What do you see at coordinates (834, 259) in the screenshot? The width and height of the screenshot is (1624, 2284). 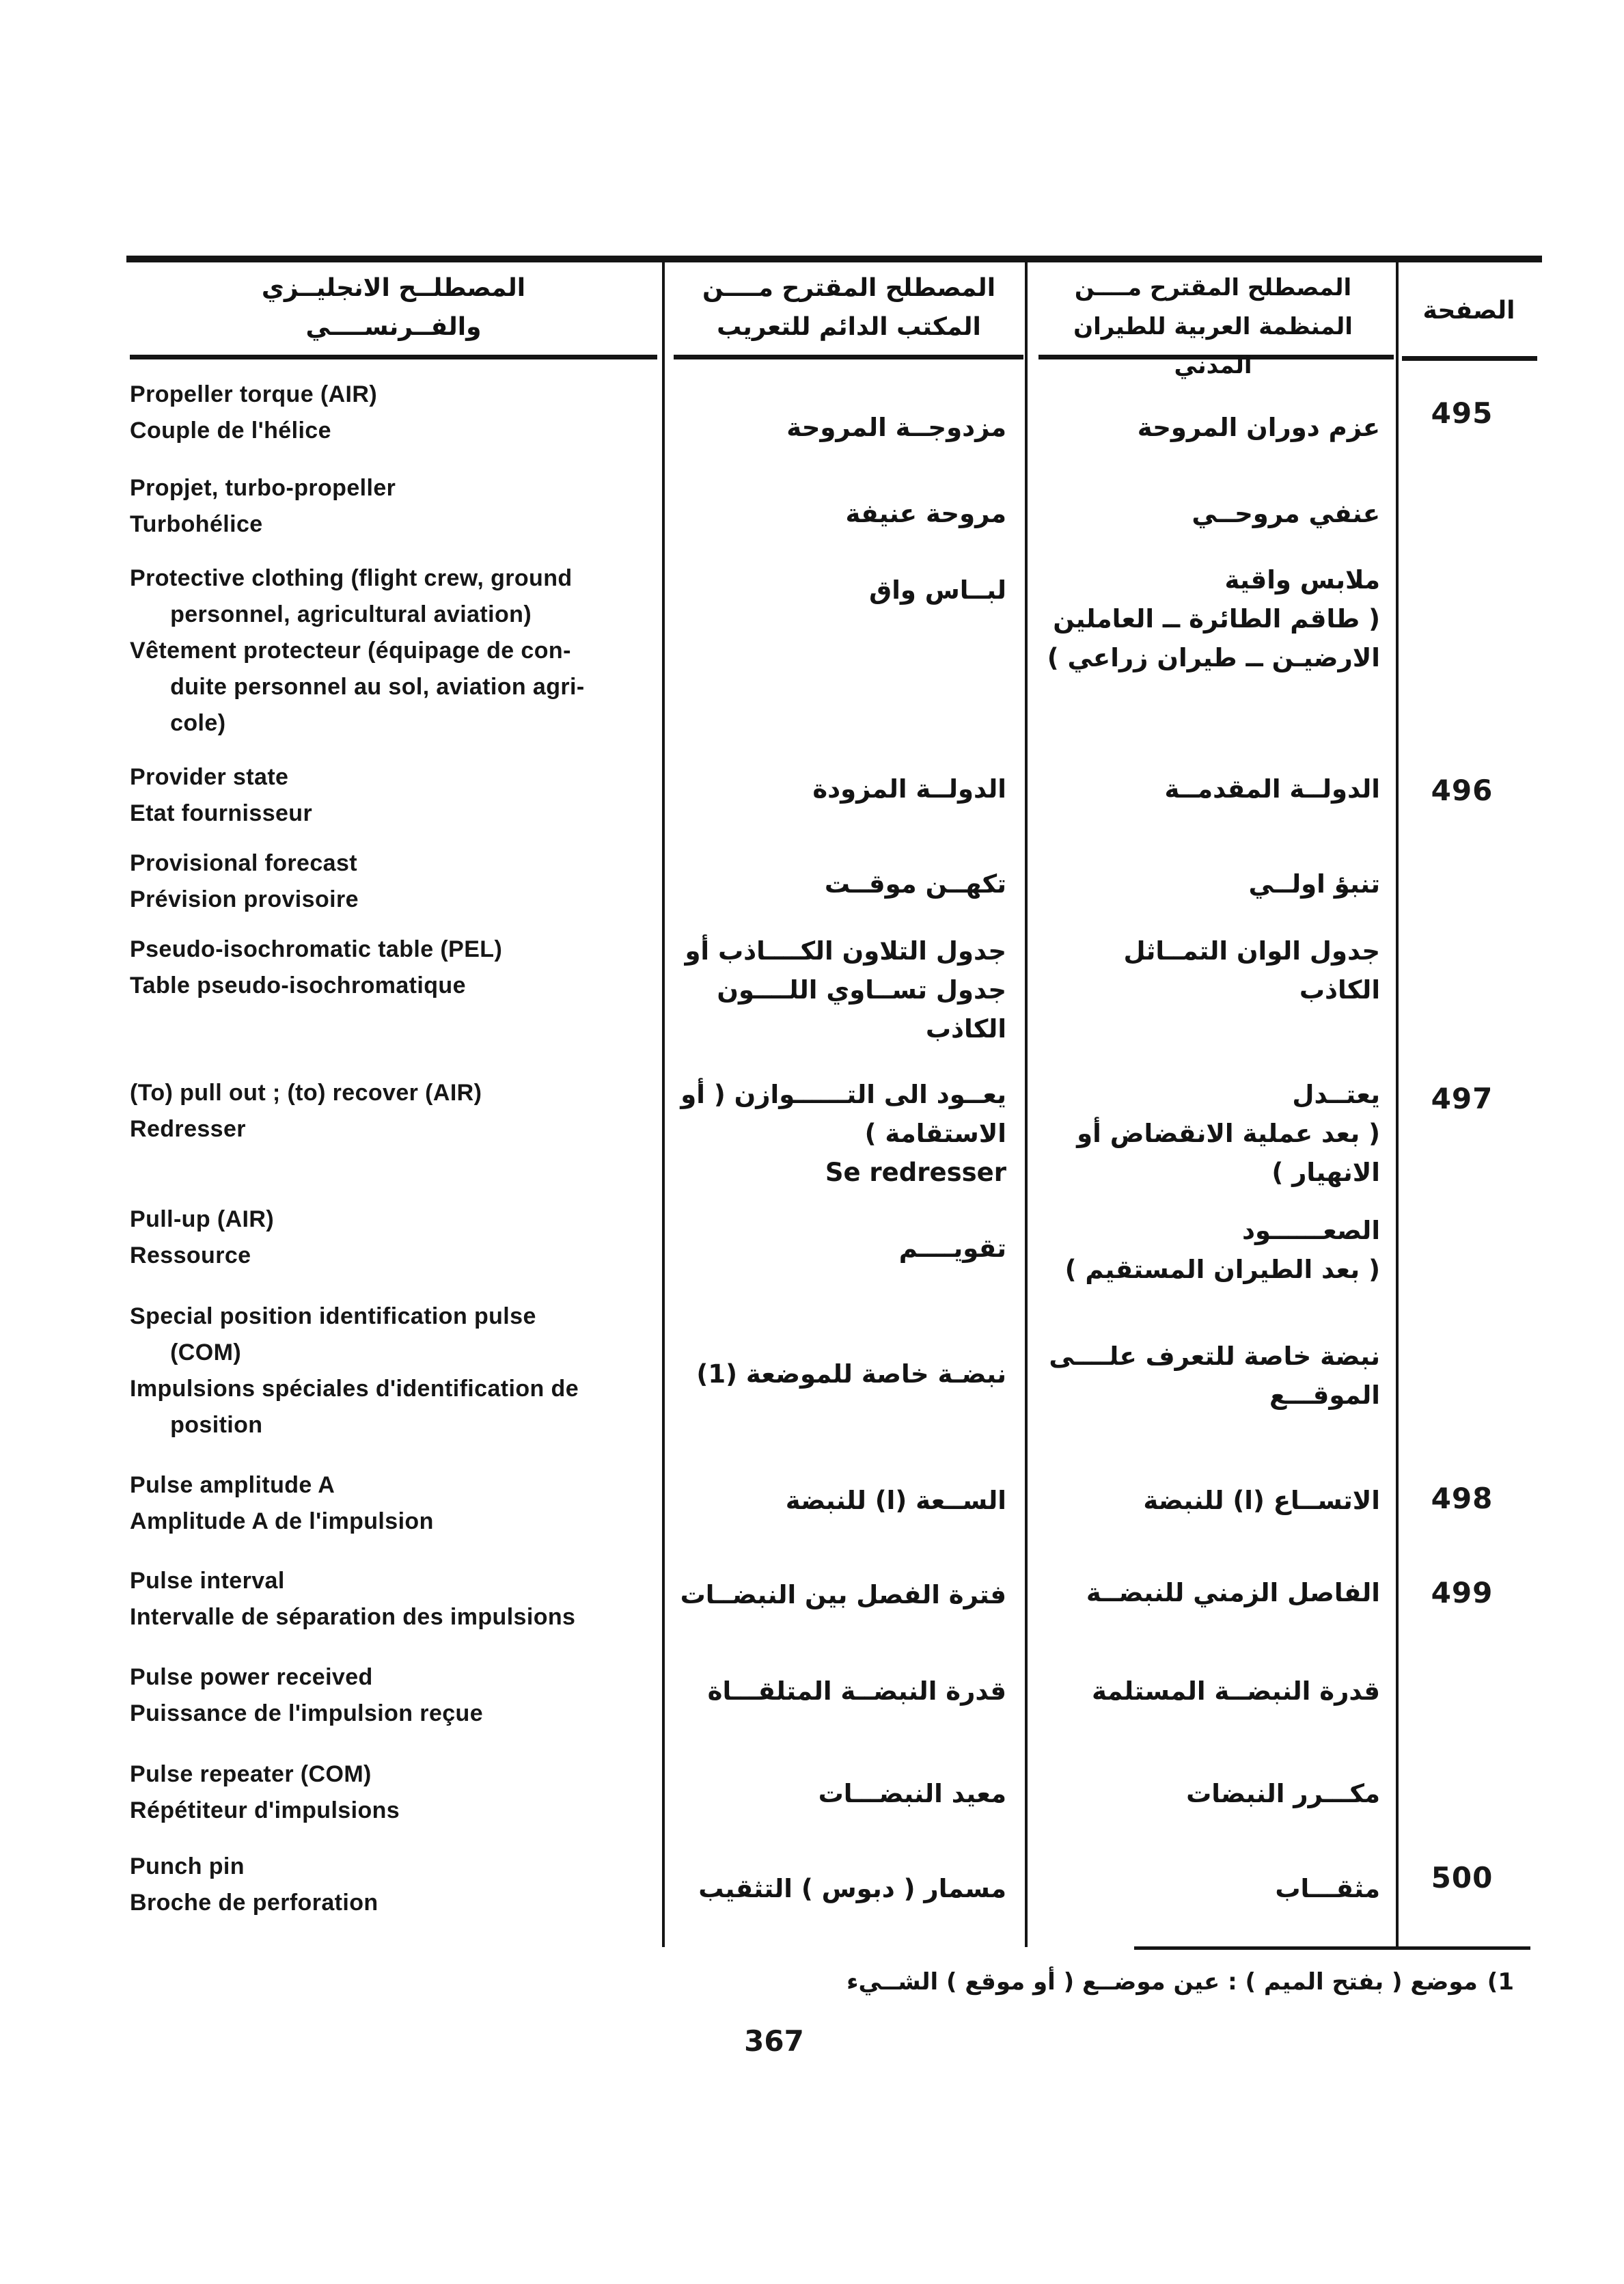 I see `table-top-rule` at bounding box center [834, 259].